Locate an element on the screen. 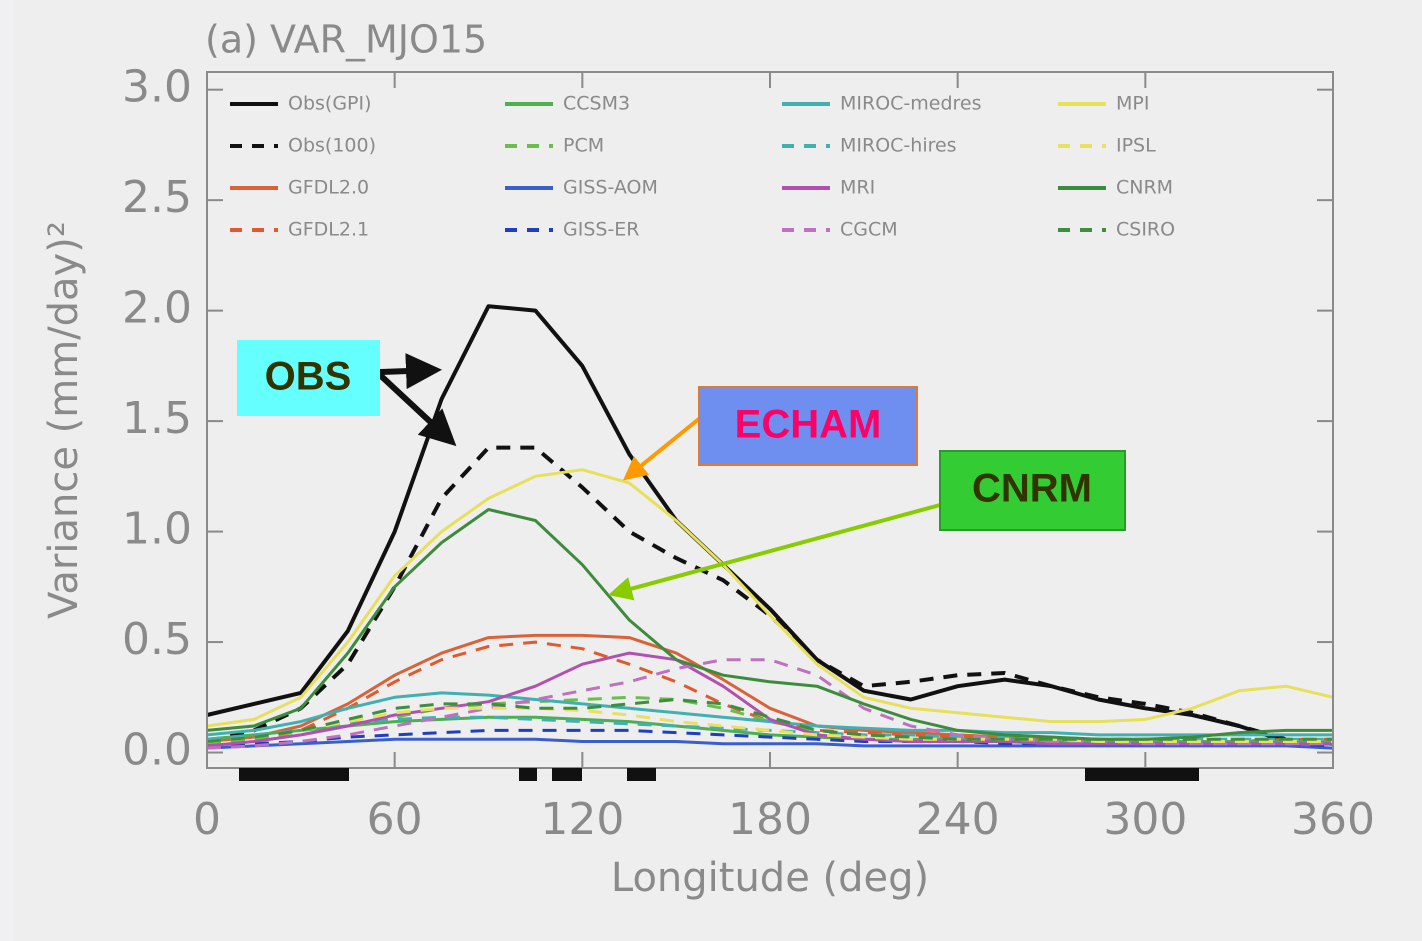  legend-label: Obs(100) is located at coordinates (332, 146).